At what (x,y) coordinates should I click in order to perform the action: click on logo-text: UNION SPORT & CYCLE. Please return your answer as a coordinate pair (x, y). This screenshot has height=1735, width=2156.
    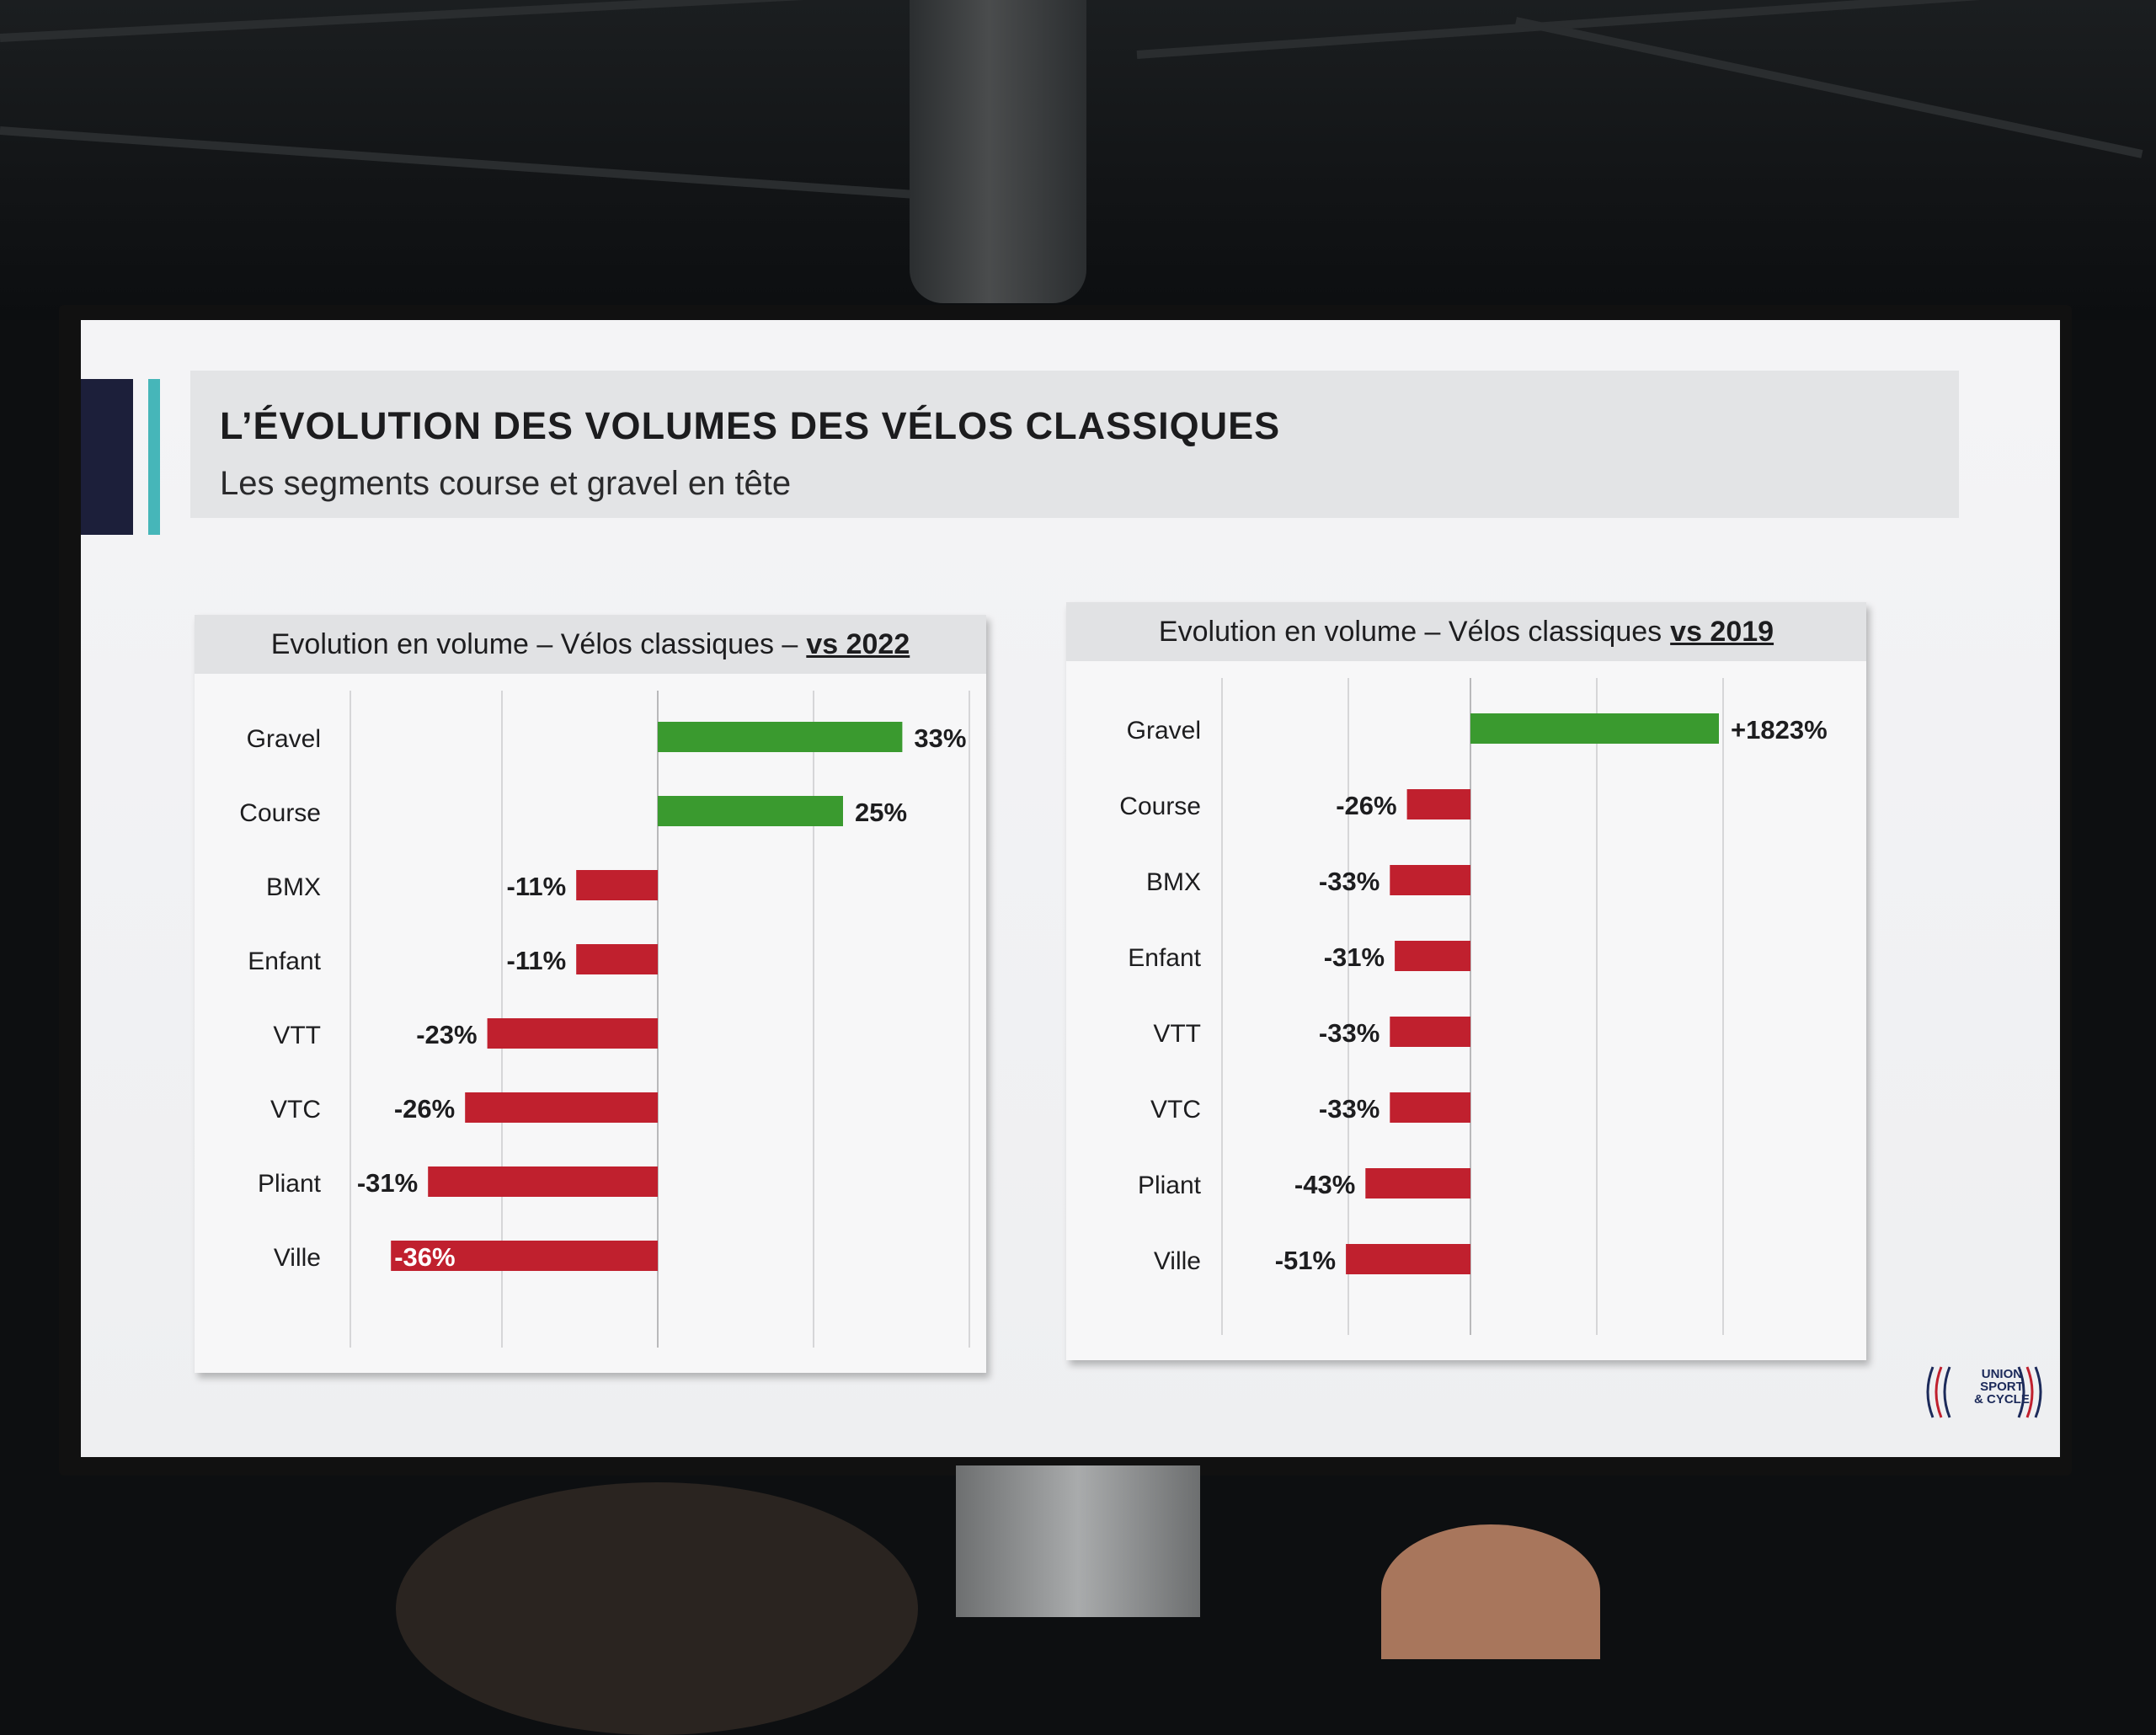
    Looking at the image, I should click on (2002, 1387).